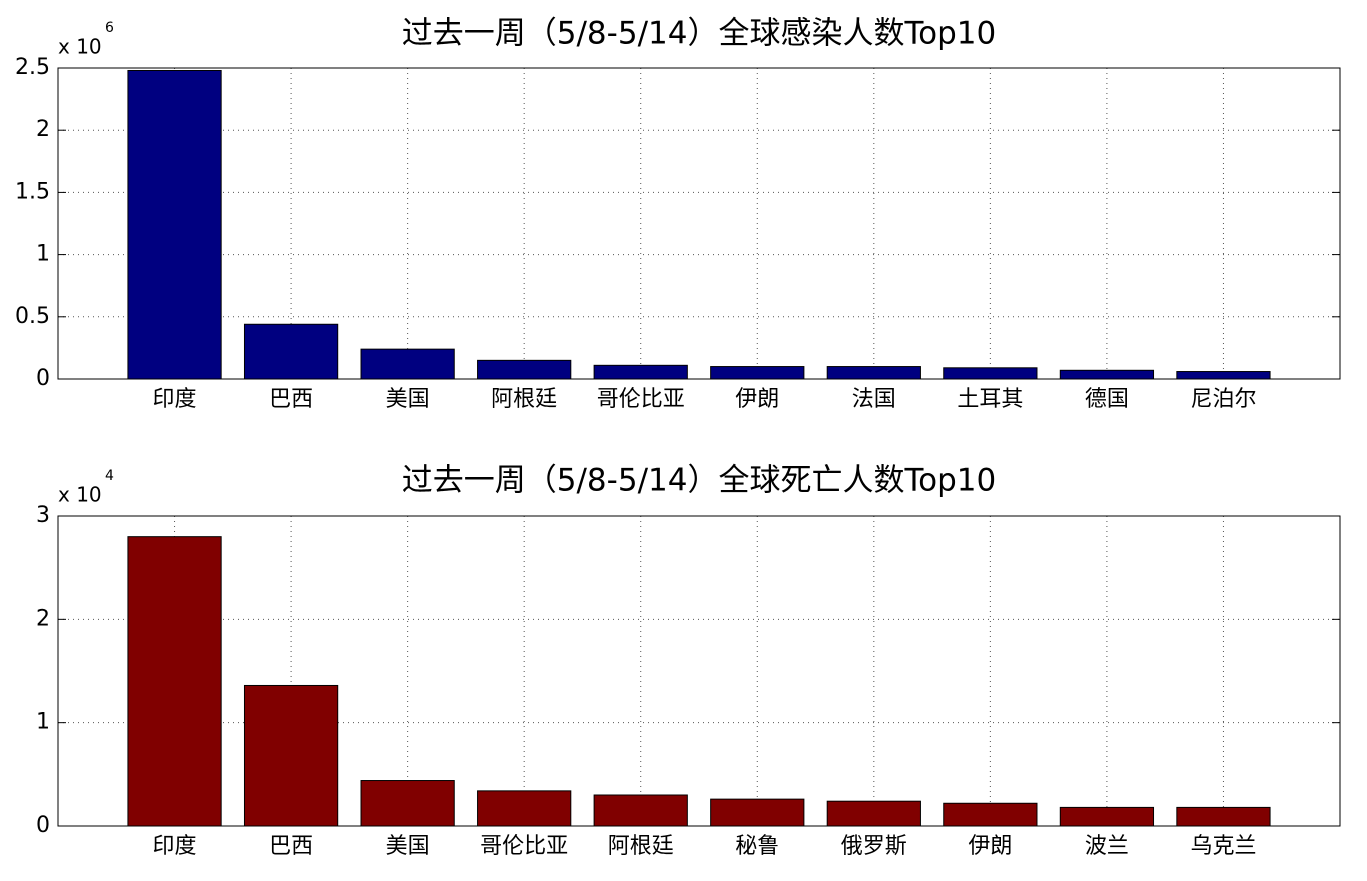 The image size is (1367, 881). Describe the element at coordinates (1107, 399) in the screenshot. I see `x-tick-label: 德国` at that location.